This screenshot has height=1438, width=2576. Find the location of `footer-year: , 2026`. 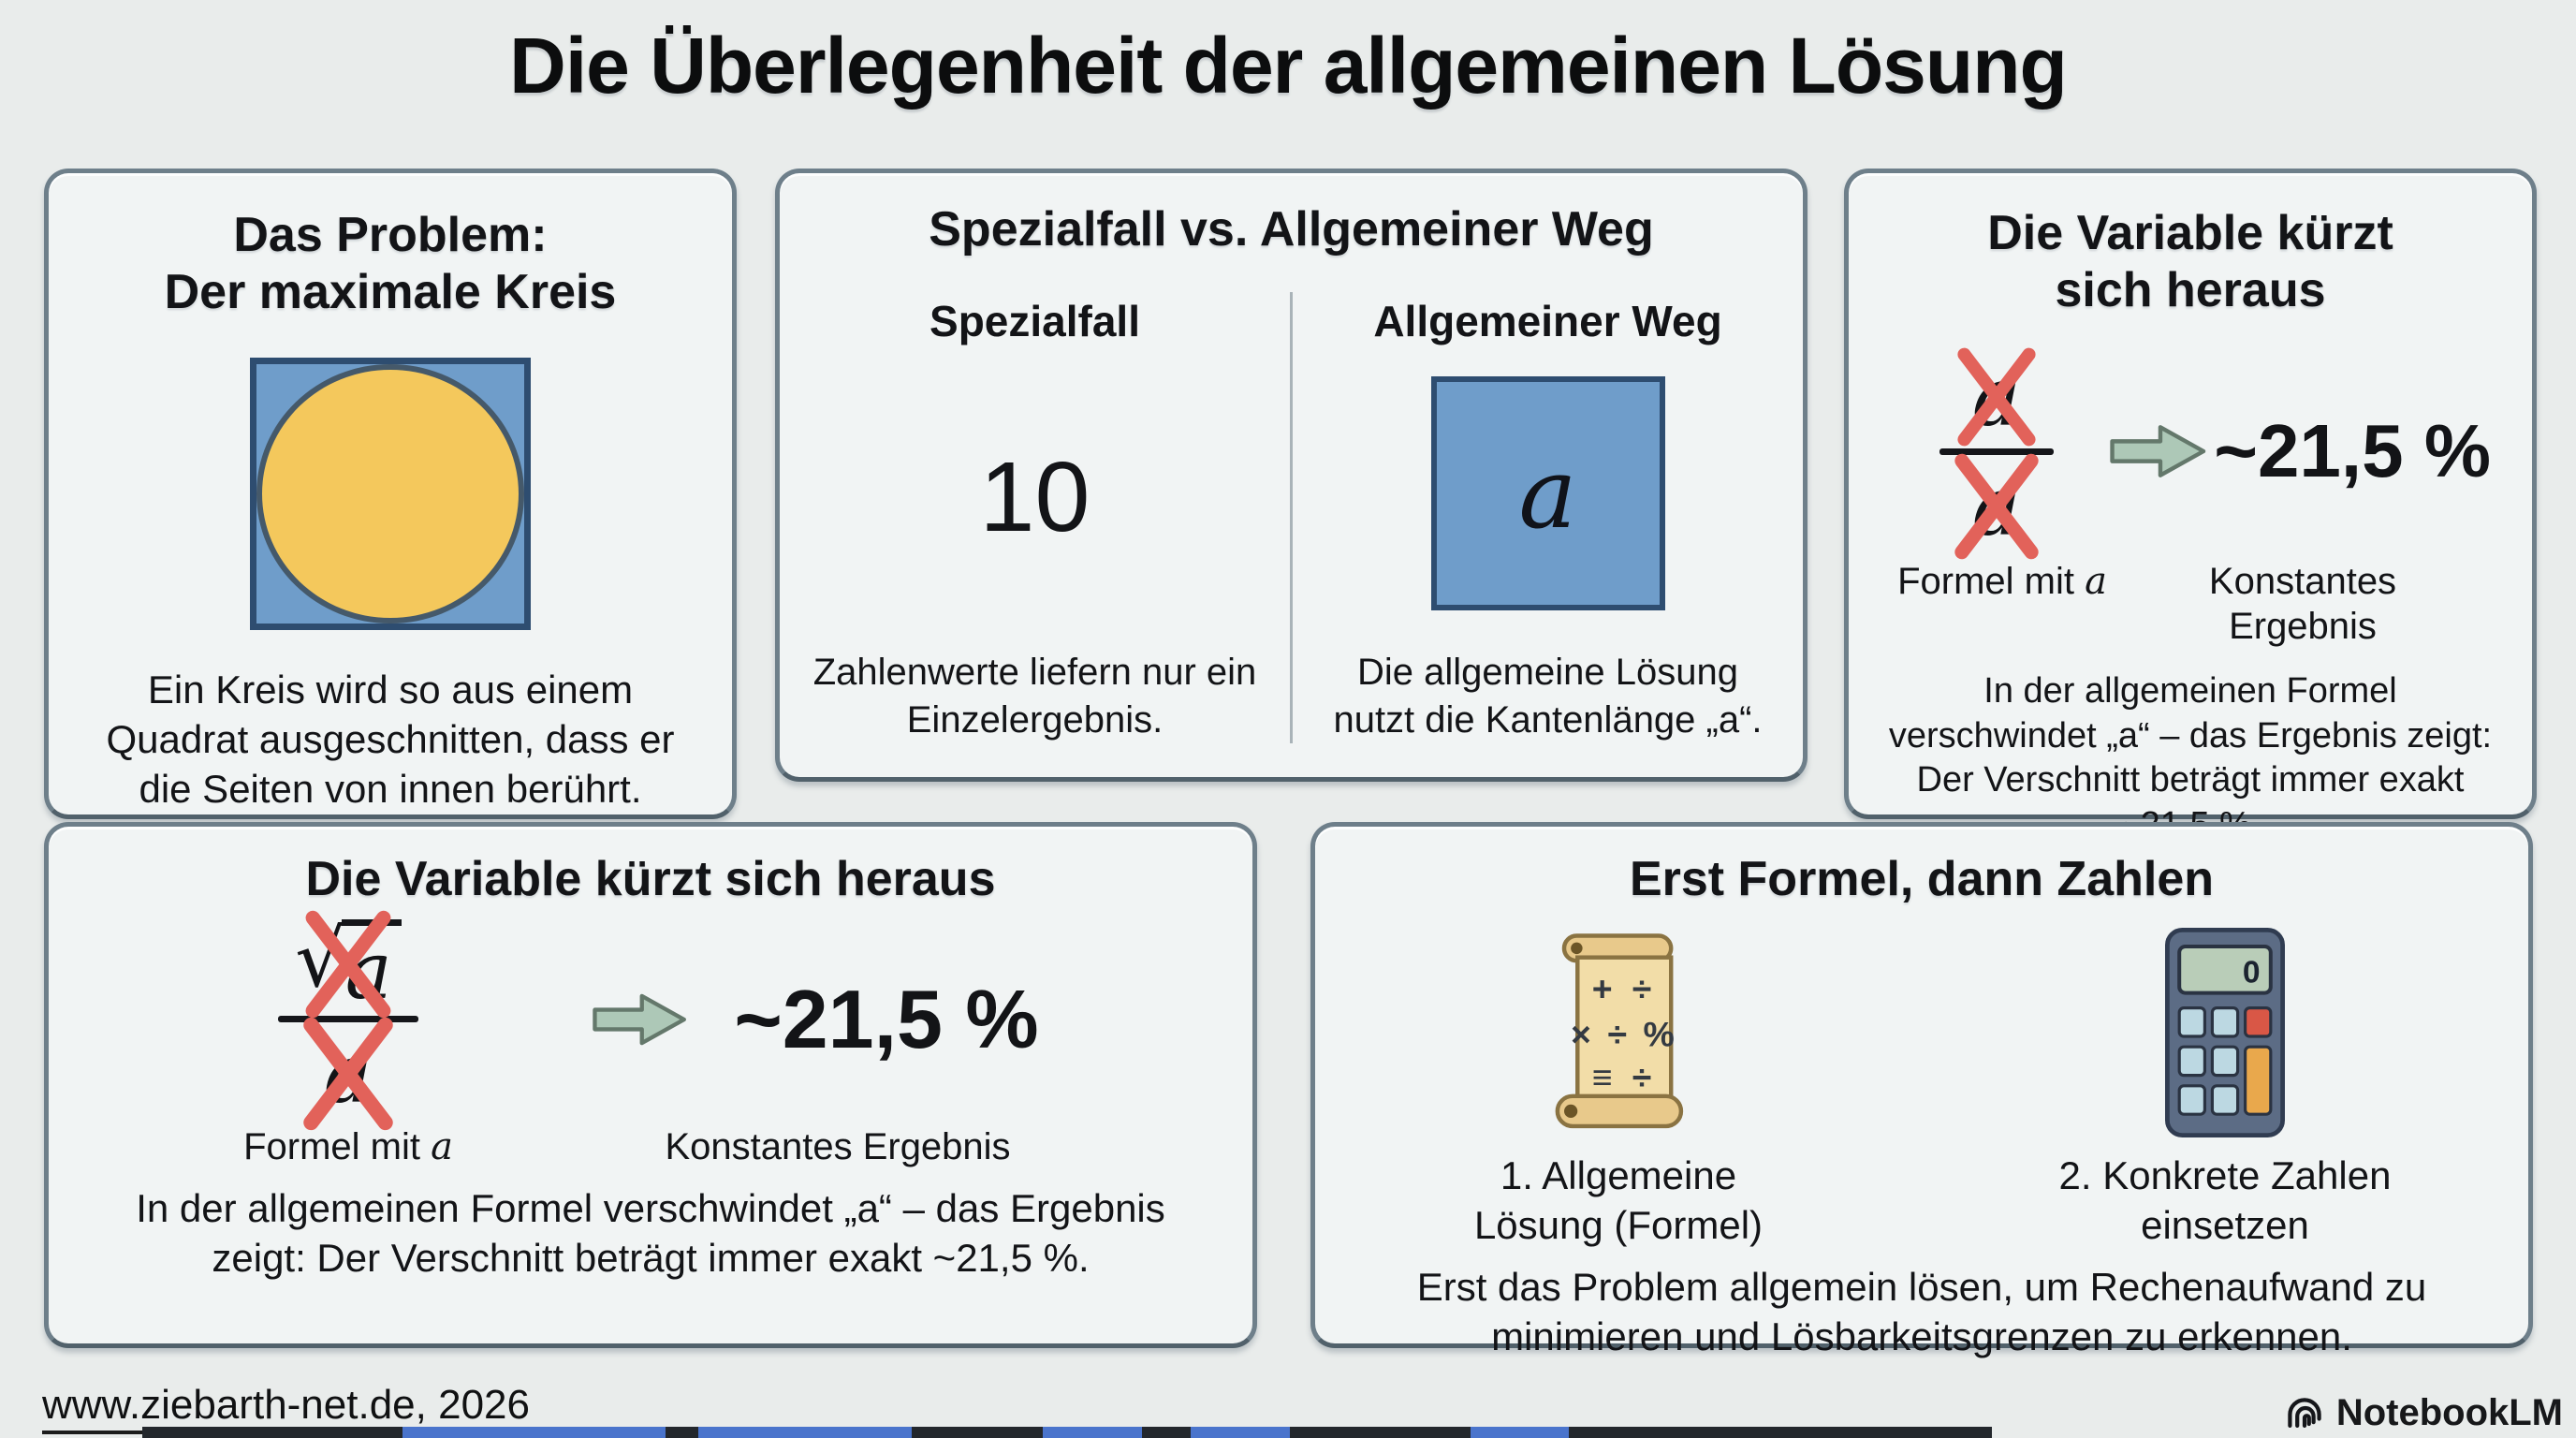

footer-year: , 2026 is located at coordinates (472, 1405).